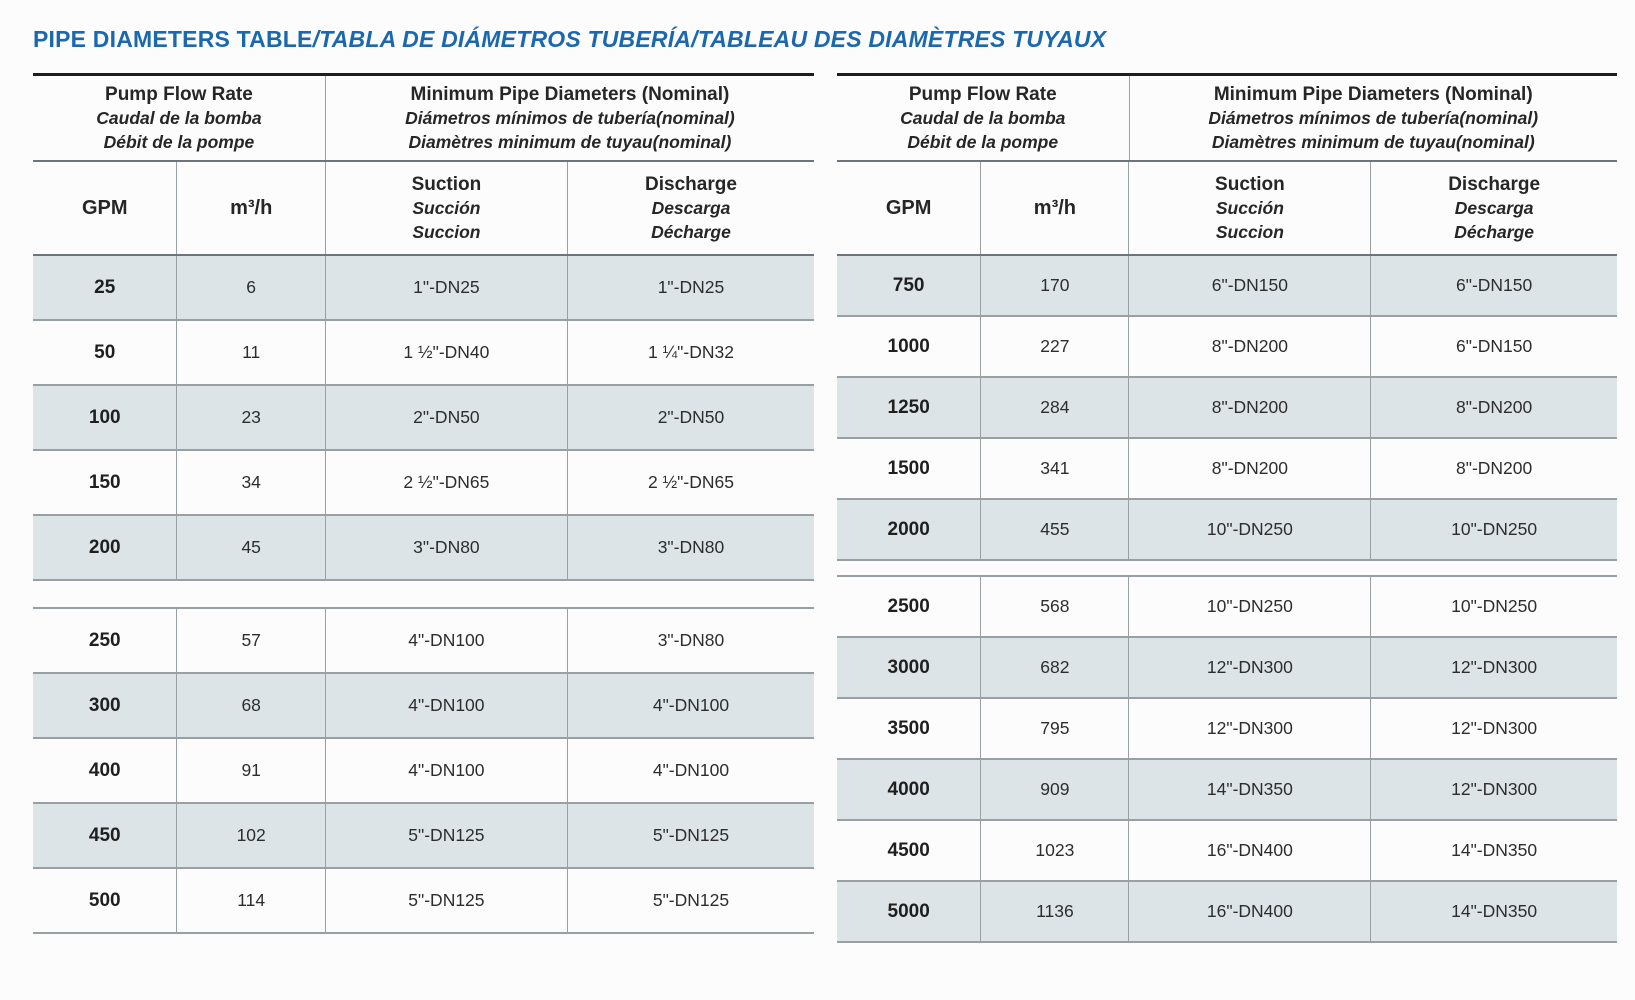 The height and width of the screenshot is (1000, 1635). I want to click on cell-m3h: 91, so click(251, 770).